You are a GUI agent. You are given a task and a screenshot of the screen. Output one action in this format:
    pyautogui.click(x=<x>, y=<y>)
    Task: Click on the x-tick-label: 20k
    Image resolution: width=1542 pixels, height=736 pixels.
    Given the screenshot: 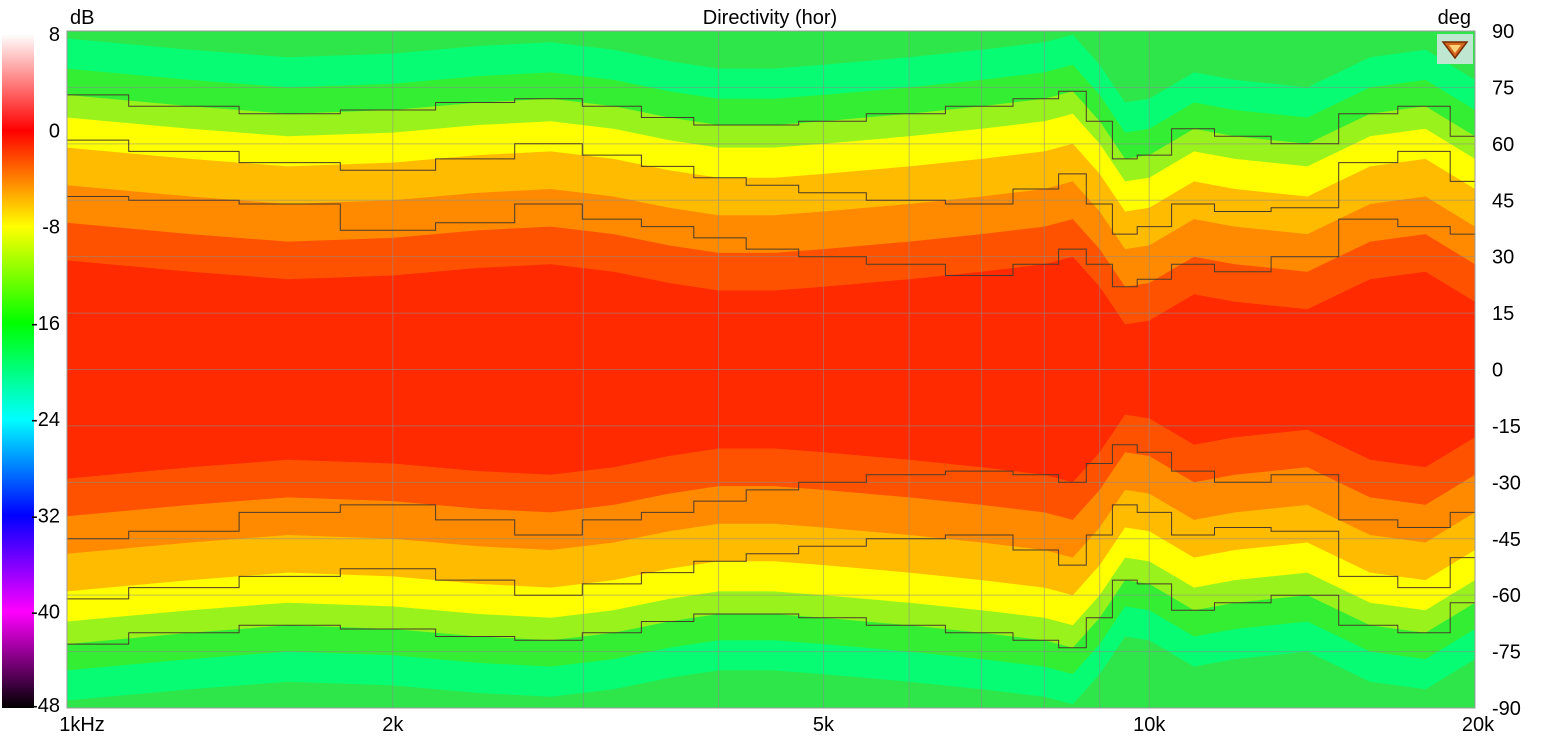 What is the action you would take?
    pyautogui.click(x=1478, y=725)
    